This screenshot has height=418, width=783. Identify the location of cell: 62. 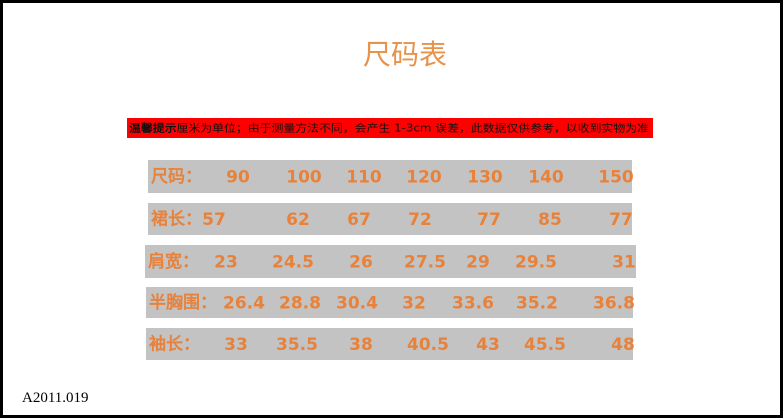
(298, 220).